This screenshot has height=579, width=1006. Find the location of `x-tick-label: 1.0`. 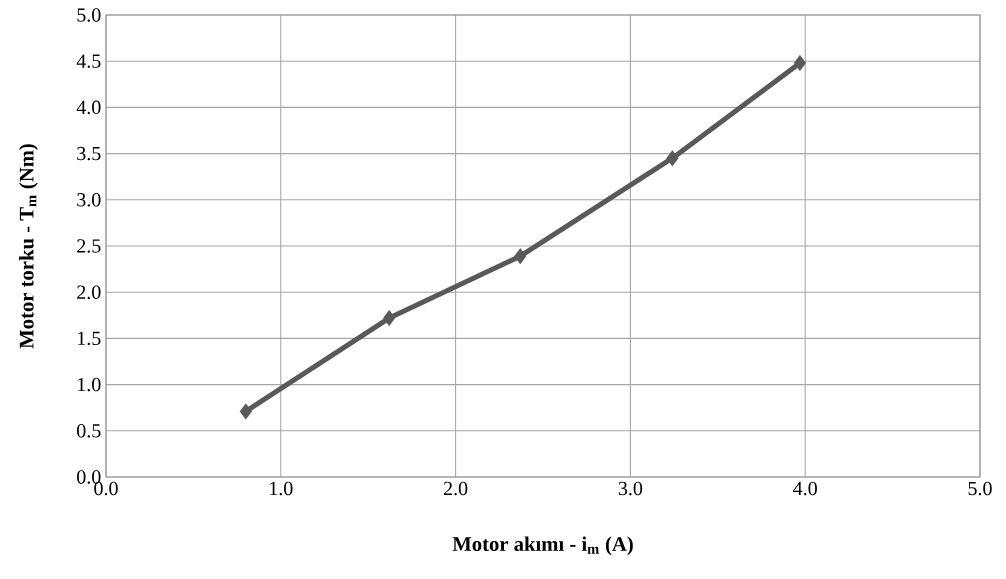

x-tick-label: 1.0 is located at coordinates (281, 488).